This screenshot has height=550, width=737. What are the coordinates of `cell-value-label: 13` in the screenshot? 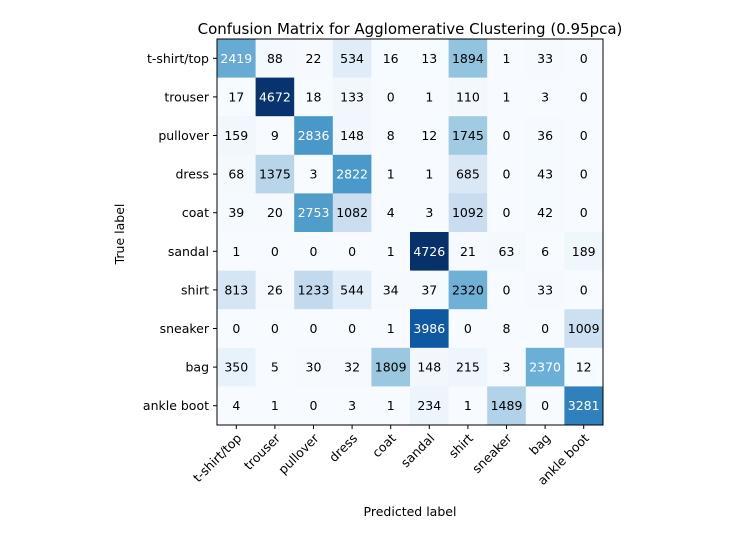 It's located at (429, 58).